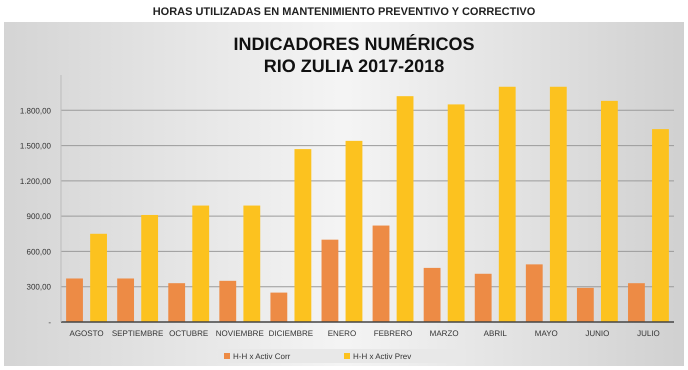 This screenshot has width=688, height=370. Describe the element at coordinates (39, 251) in the screenshot. I see `y-tick-label: 600,00` at that location.